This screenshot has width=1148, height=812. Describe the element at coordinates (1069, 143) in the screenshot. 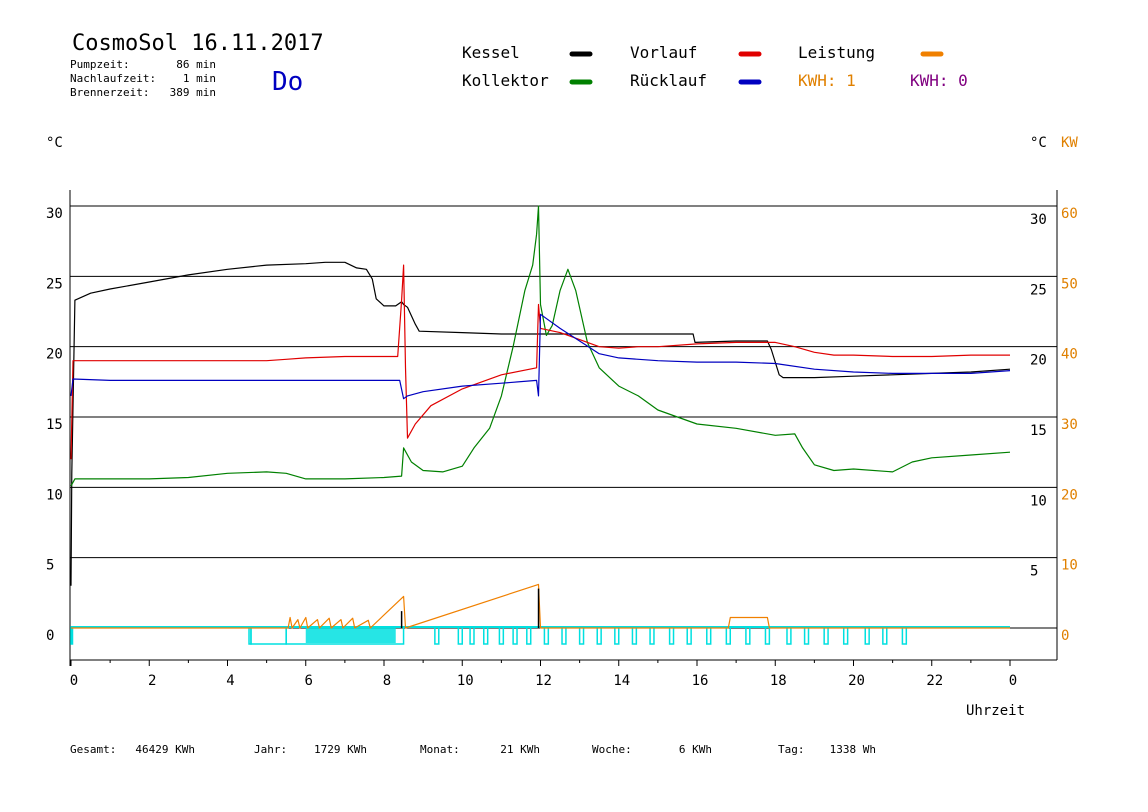

I see `right-axis-unit-kw: KW` at that location.